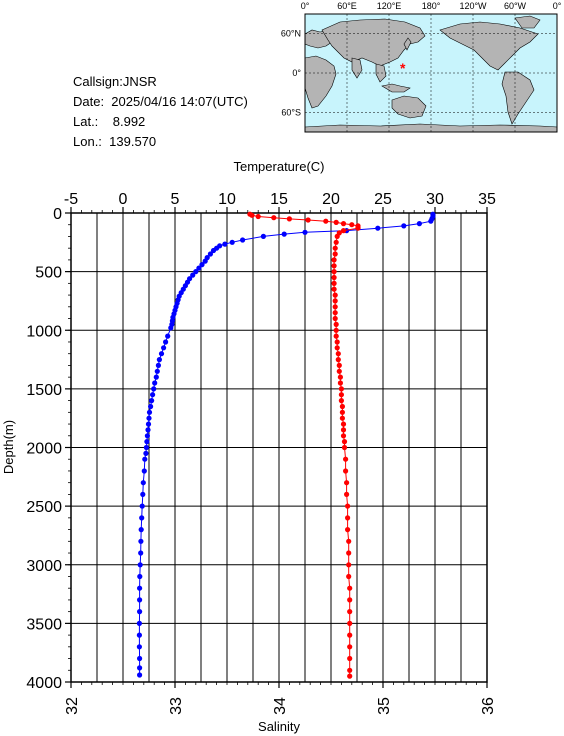  I want to click on map-frame, so click(431, 73).